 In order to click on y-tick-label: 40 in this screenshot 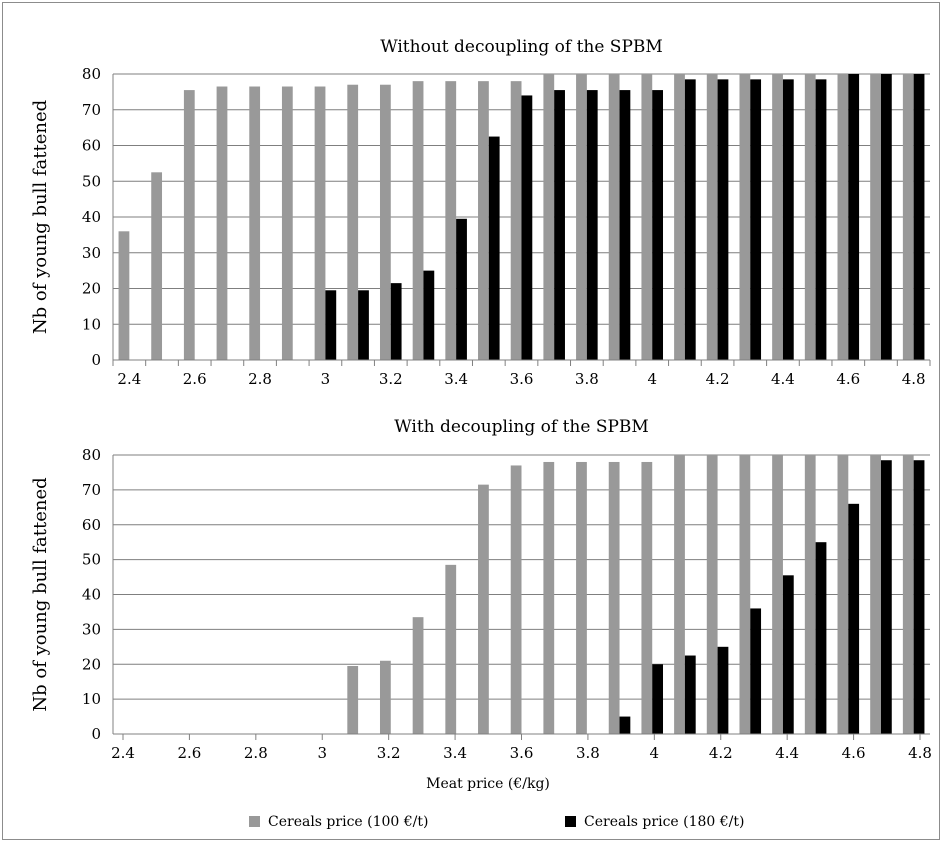, I will do `click(91, 217)`.